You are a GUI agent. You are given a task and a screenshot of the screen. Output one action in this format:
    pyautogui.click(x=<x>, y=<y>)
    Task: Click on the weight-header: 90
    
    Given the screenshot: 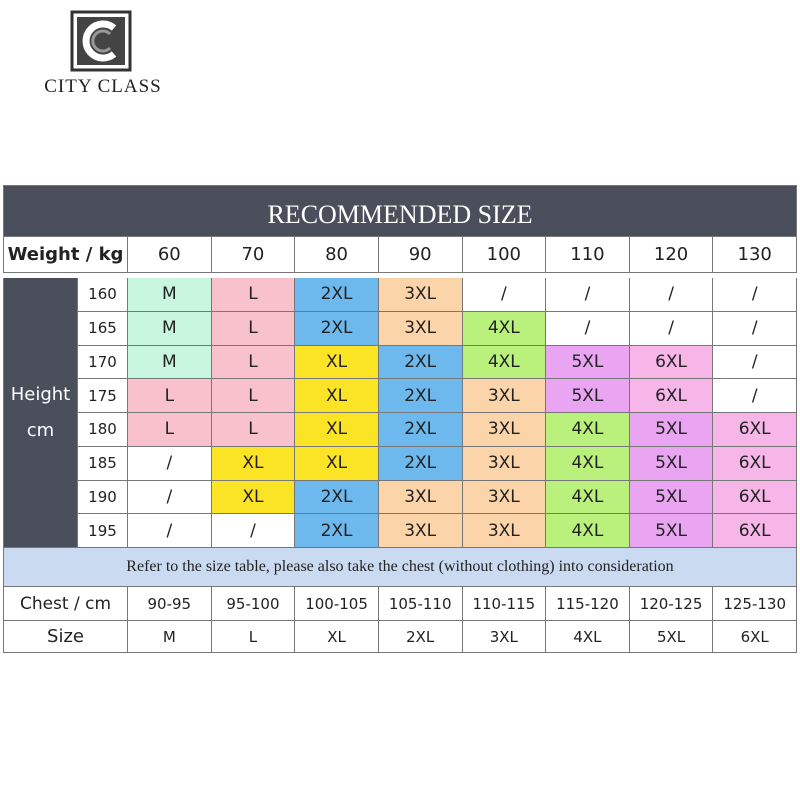 What is the action you would take?
    pyautogui.click(x=420, y=255)
    